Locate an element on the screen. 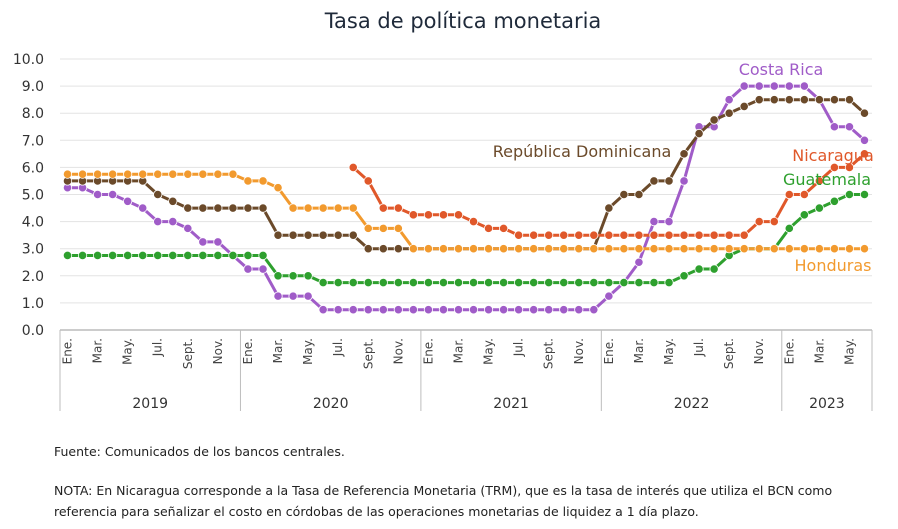  y-tick-label: 4.0 is located at coordinates (33, 223).